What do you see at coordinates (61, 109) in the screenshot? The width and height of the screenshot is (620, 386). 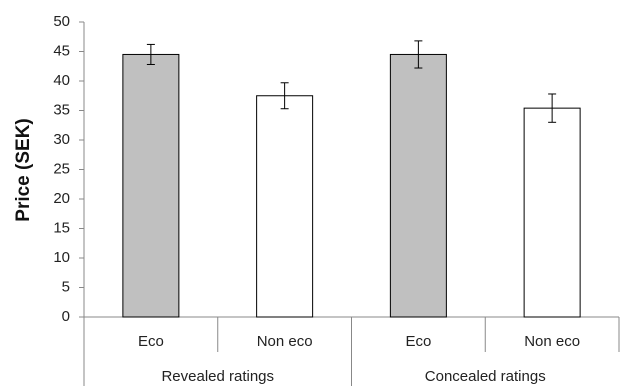 I see `y-tick-label: 35` at bounding box center [61, 109].